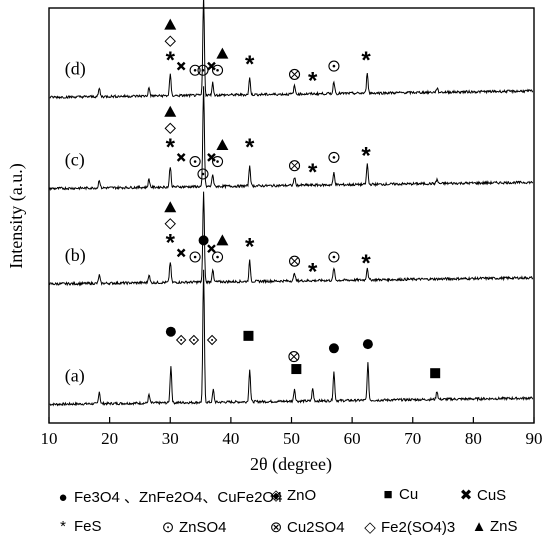 This screenshot has height=552, width=550. Describe the element at coordinates (302, 495) in the screenshot. I see `legend-label: ZnO` at that location.